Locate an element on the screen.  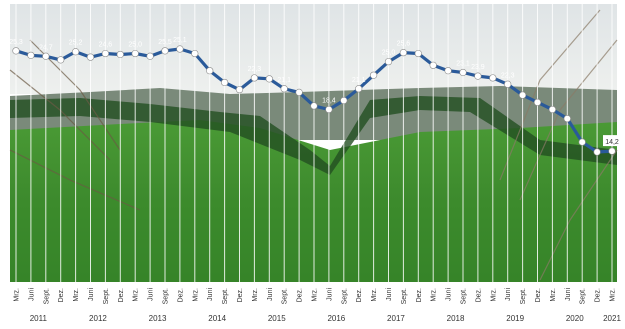
year-label: 2012 is located at coordinates (98, 318).